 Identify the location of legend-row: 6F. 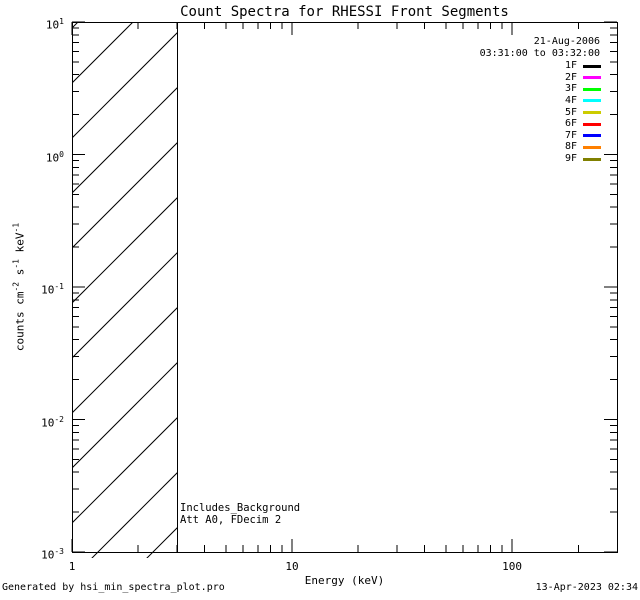
(583, 124).